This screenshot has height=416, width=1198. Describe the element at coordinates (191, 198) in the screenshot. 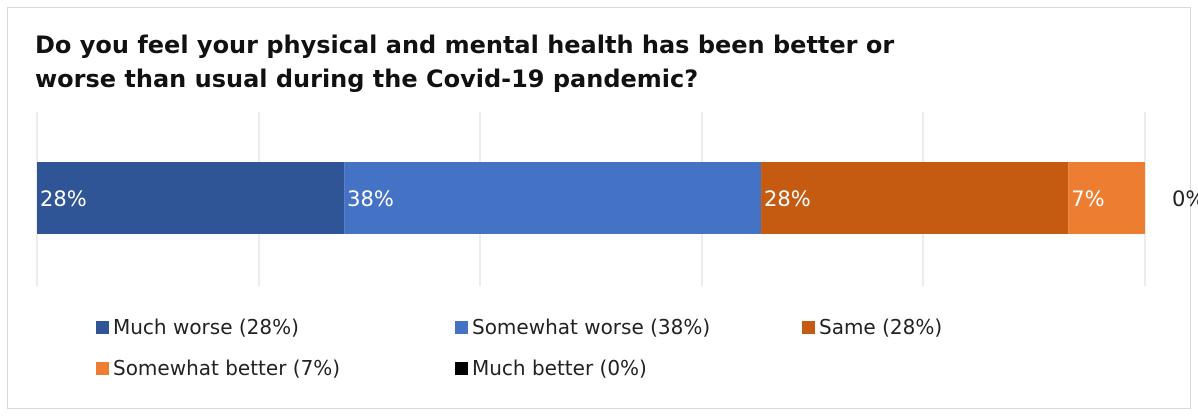

I see `bar-segment-much-worse` at that location.